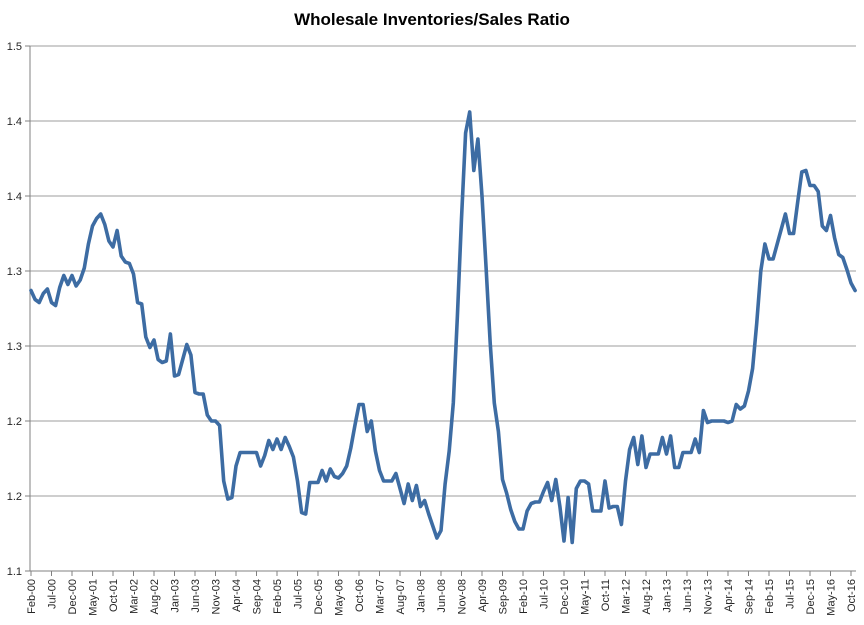  I want to click on x-axis-label: Sep-04, so click(258, 596).